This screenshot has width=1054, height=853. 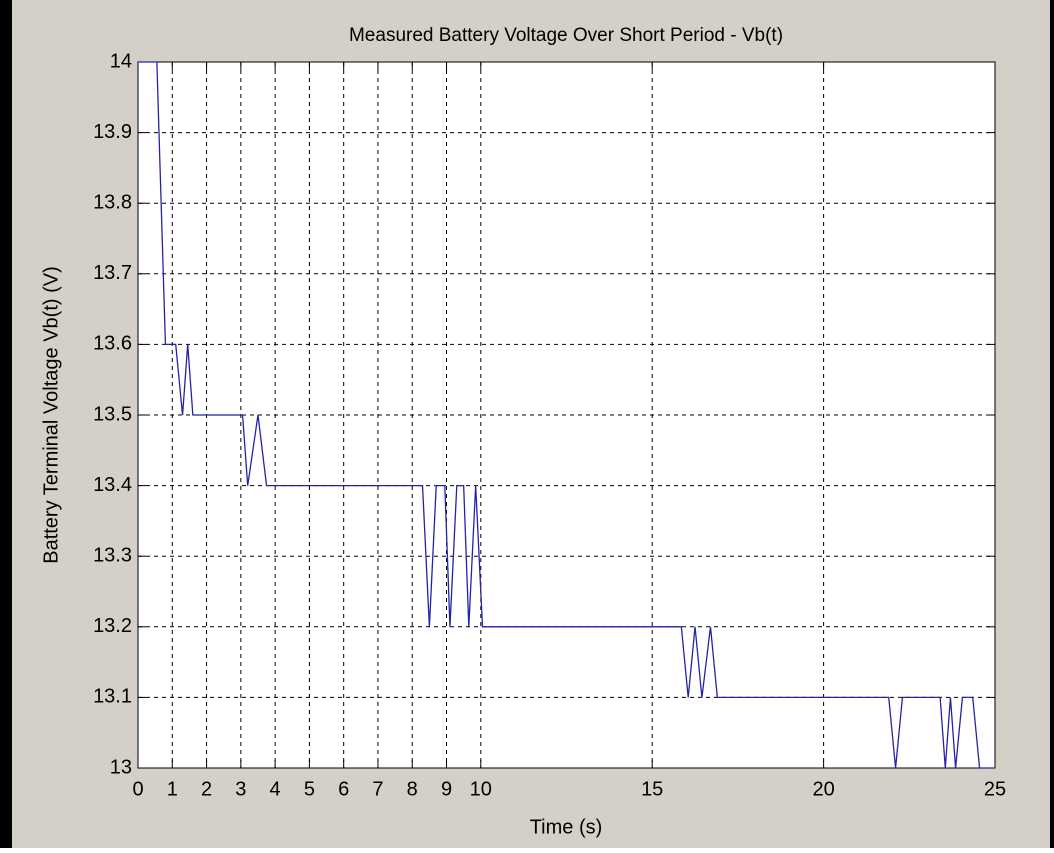 I want to click on x-tick-label: 6, so click(x=343, y=789).